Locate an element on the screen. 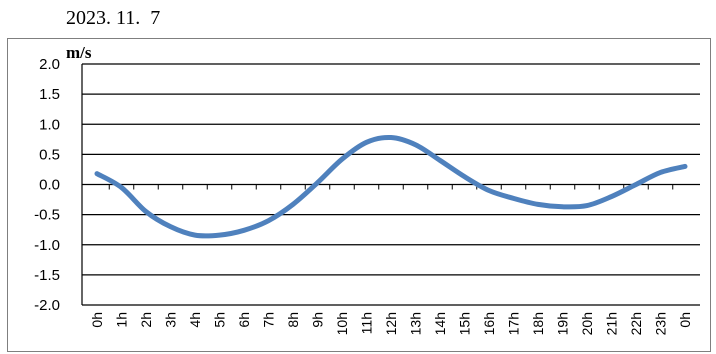 The image size is (716, 354). x-tick-label: 7h is located at coordinates (269, 320).